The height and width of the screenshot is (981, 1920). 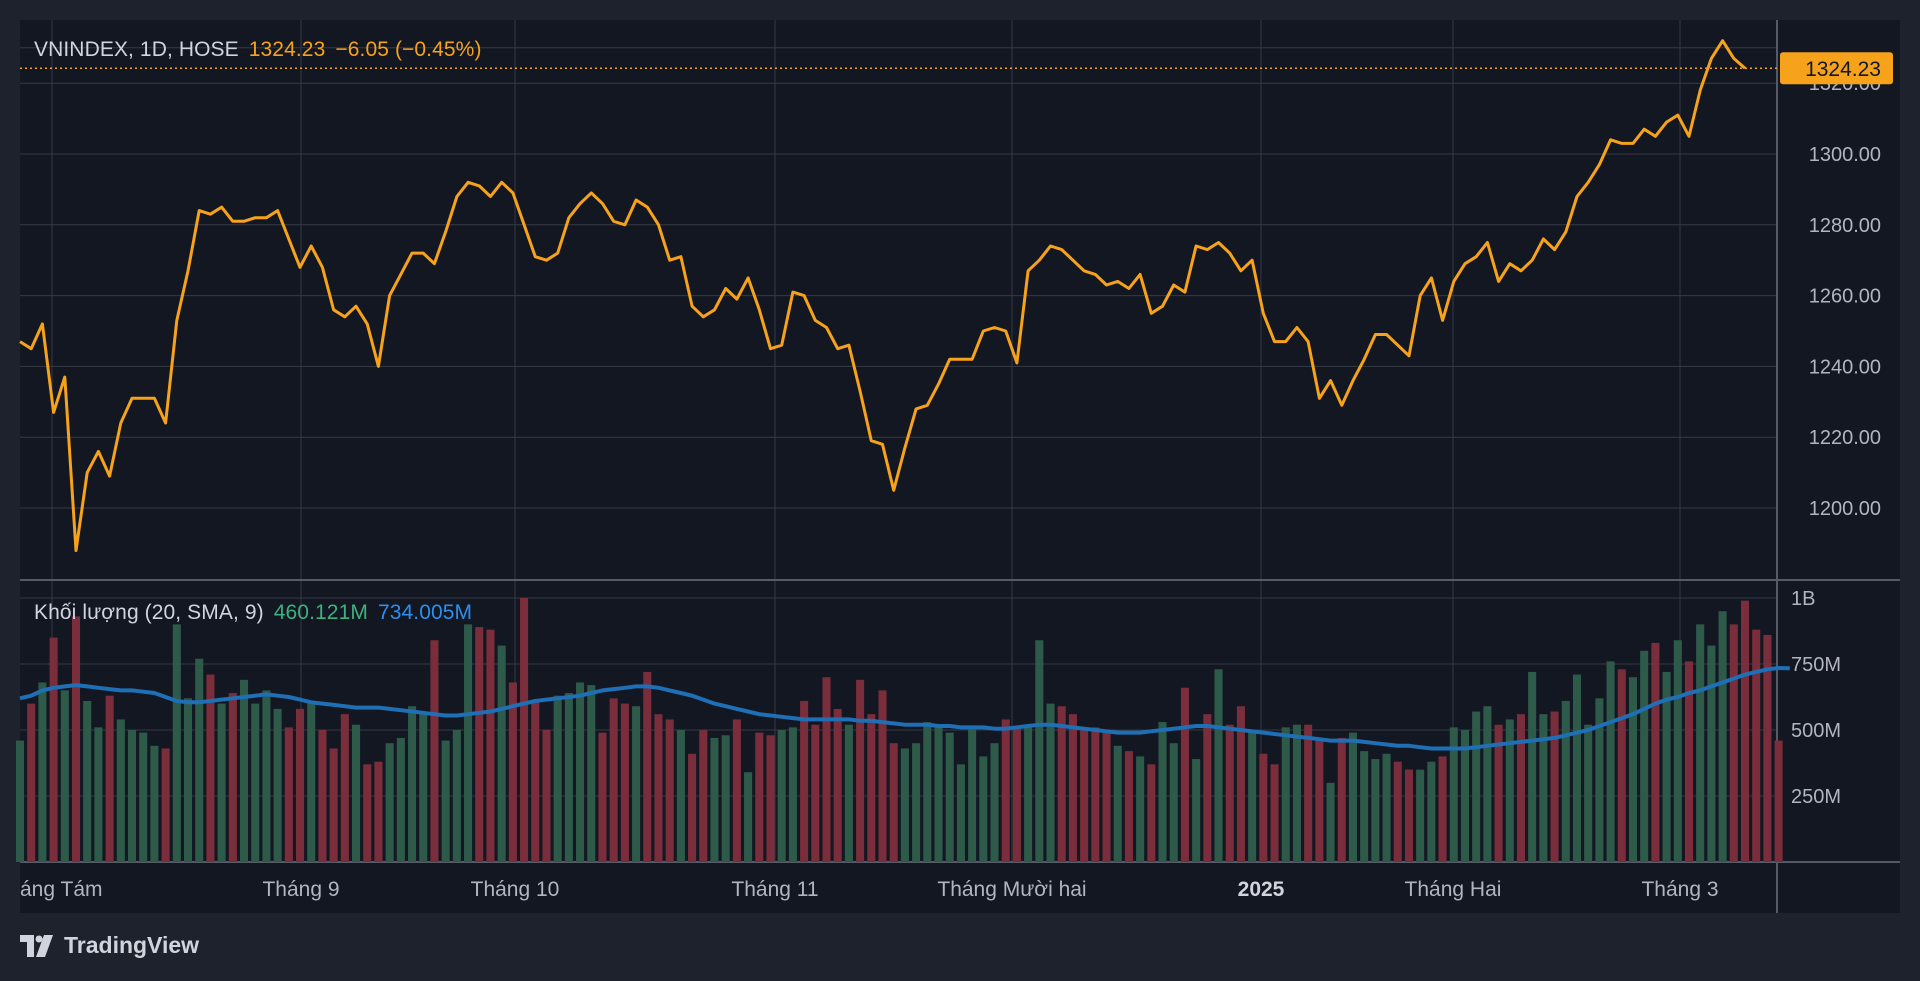 What do you see at coordinates (36, 945) in the screenshot?
I see `tradingview-logo-icon` at bounding box center [36, 945].